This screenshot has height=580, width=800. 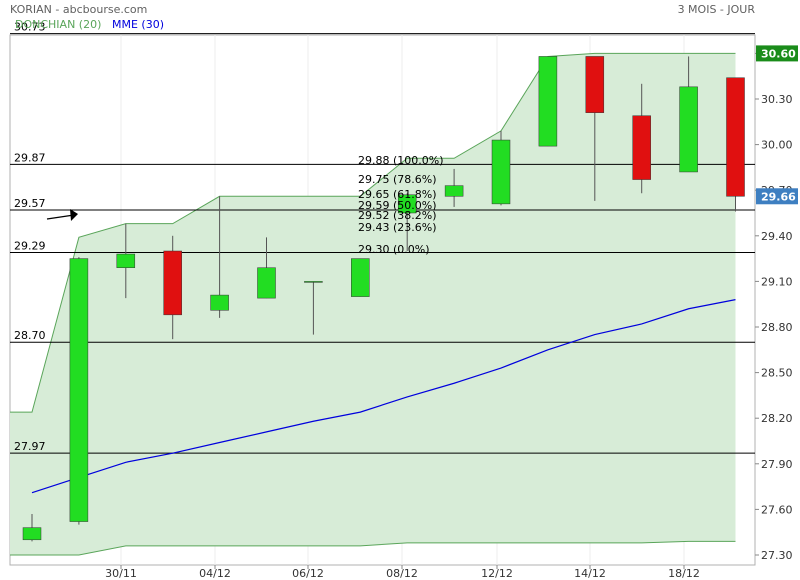 What do you see at coordinates (62, 215) in the screenshot?
I see `trend-arrow` at bounding box center [62, 215].